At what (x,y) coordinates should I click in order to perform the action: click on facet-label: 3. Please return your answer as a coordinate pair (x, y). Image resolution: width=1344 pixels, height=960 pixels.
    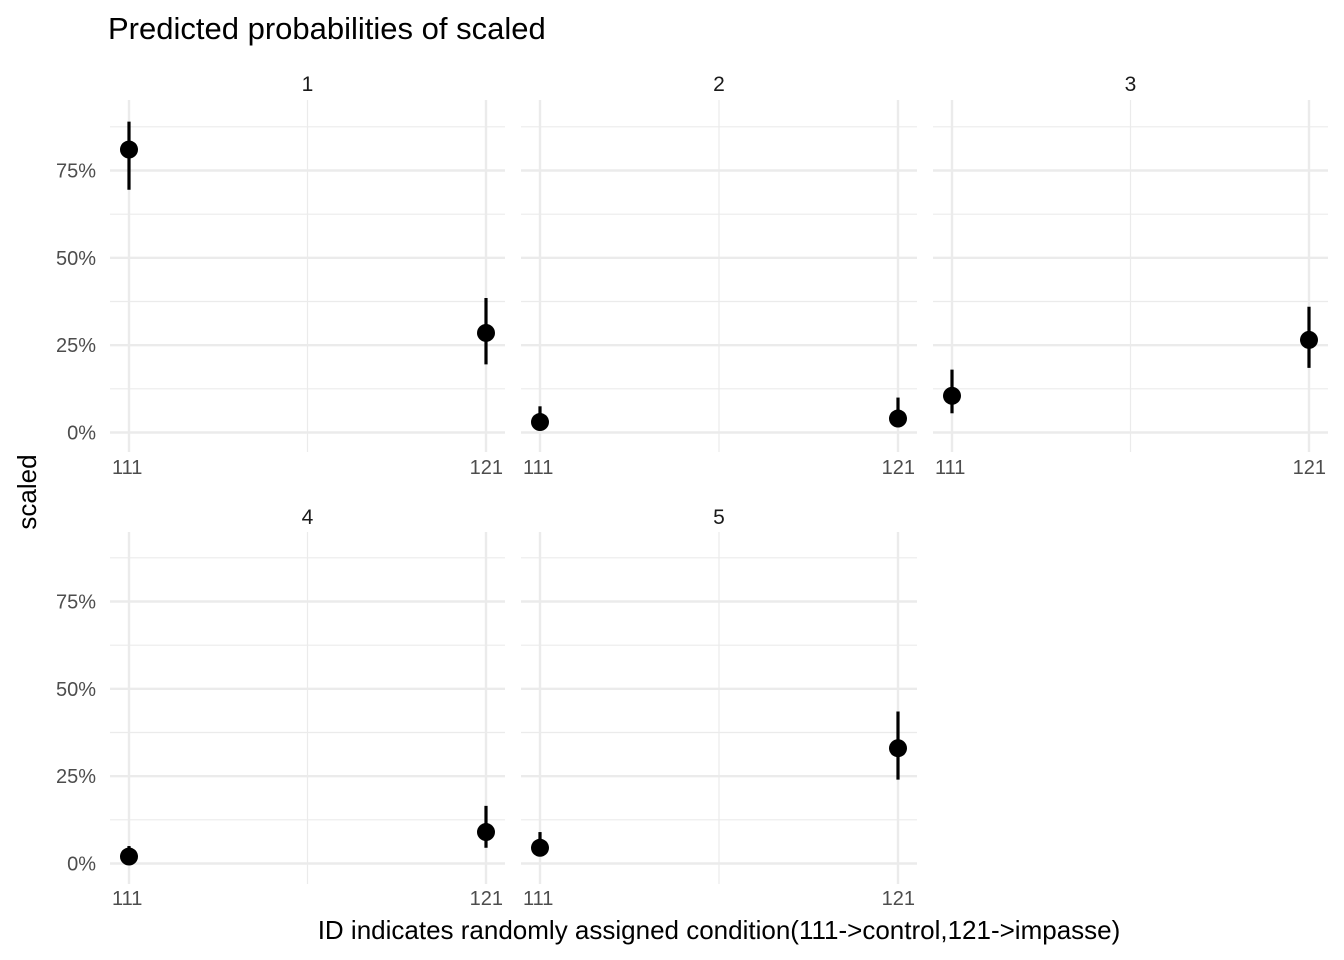
    Looking at the image, I should click on (1131, 84).